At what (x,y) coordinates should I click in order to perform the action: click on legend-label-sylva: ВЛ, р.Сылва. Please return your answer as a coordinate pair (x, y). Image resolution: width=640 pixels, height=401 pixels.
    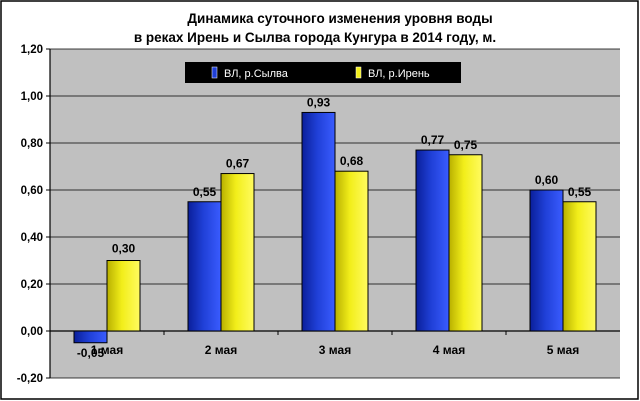
    Looking at the image, I should click on (256, 74).